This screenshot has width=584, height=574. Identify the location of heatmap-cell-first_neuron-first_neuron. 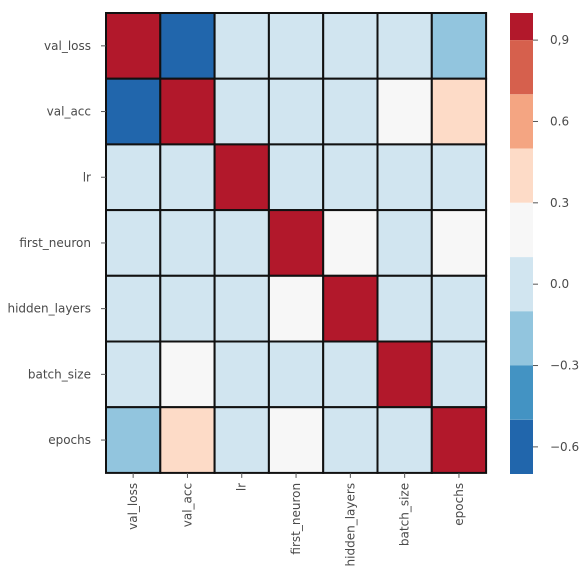
(296, 243).